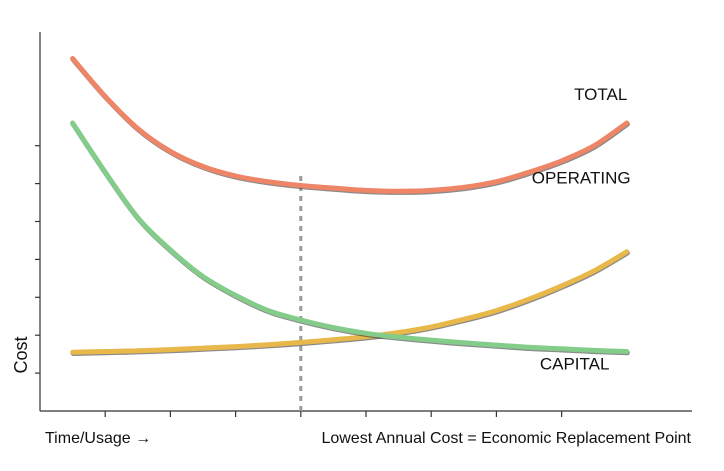  What do you see at coordinates (600, 94) in the screenshot?
I see `total-series-label: TOTAL` at bounding box center [600, 94].